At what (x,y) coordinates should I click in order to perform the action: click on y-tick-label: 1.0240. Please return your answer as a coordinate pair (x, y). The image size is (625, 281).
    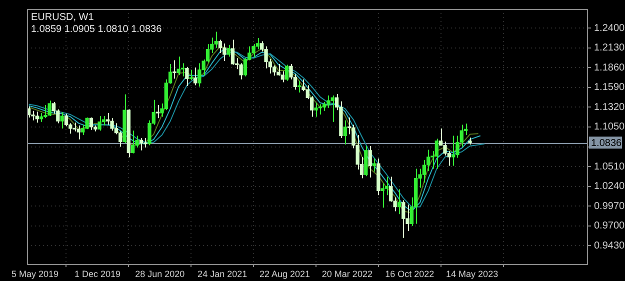
    Looking at the image, I should click on (609, 186).